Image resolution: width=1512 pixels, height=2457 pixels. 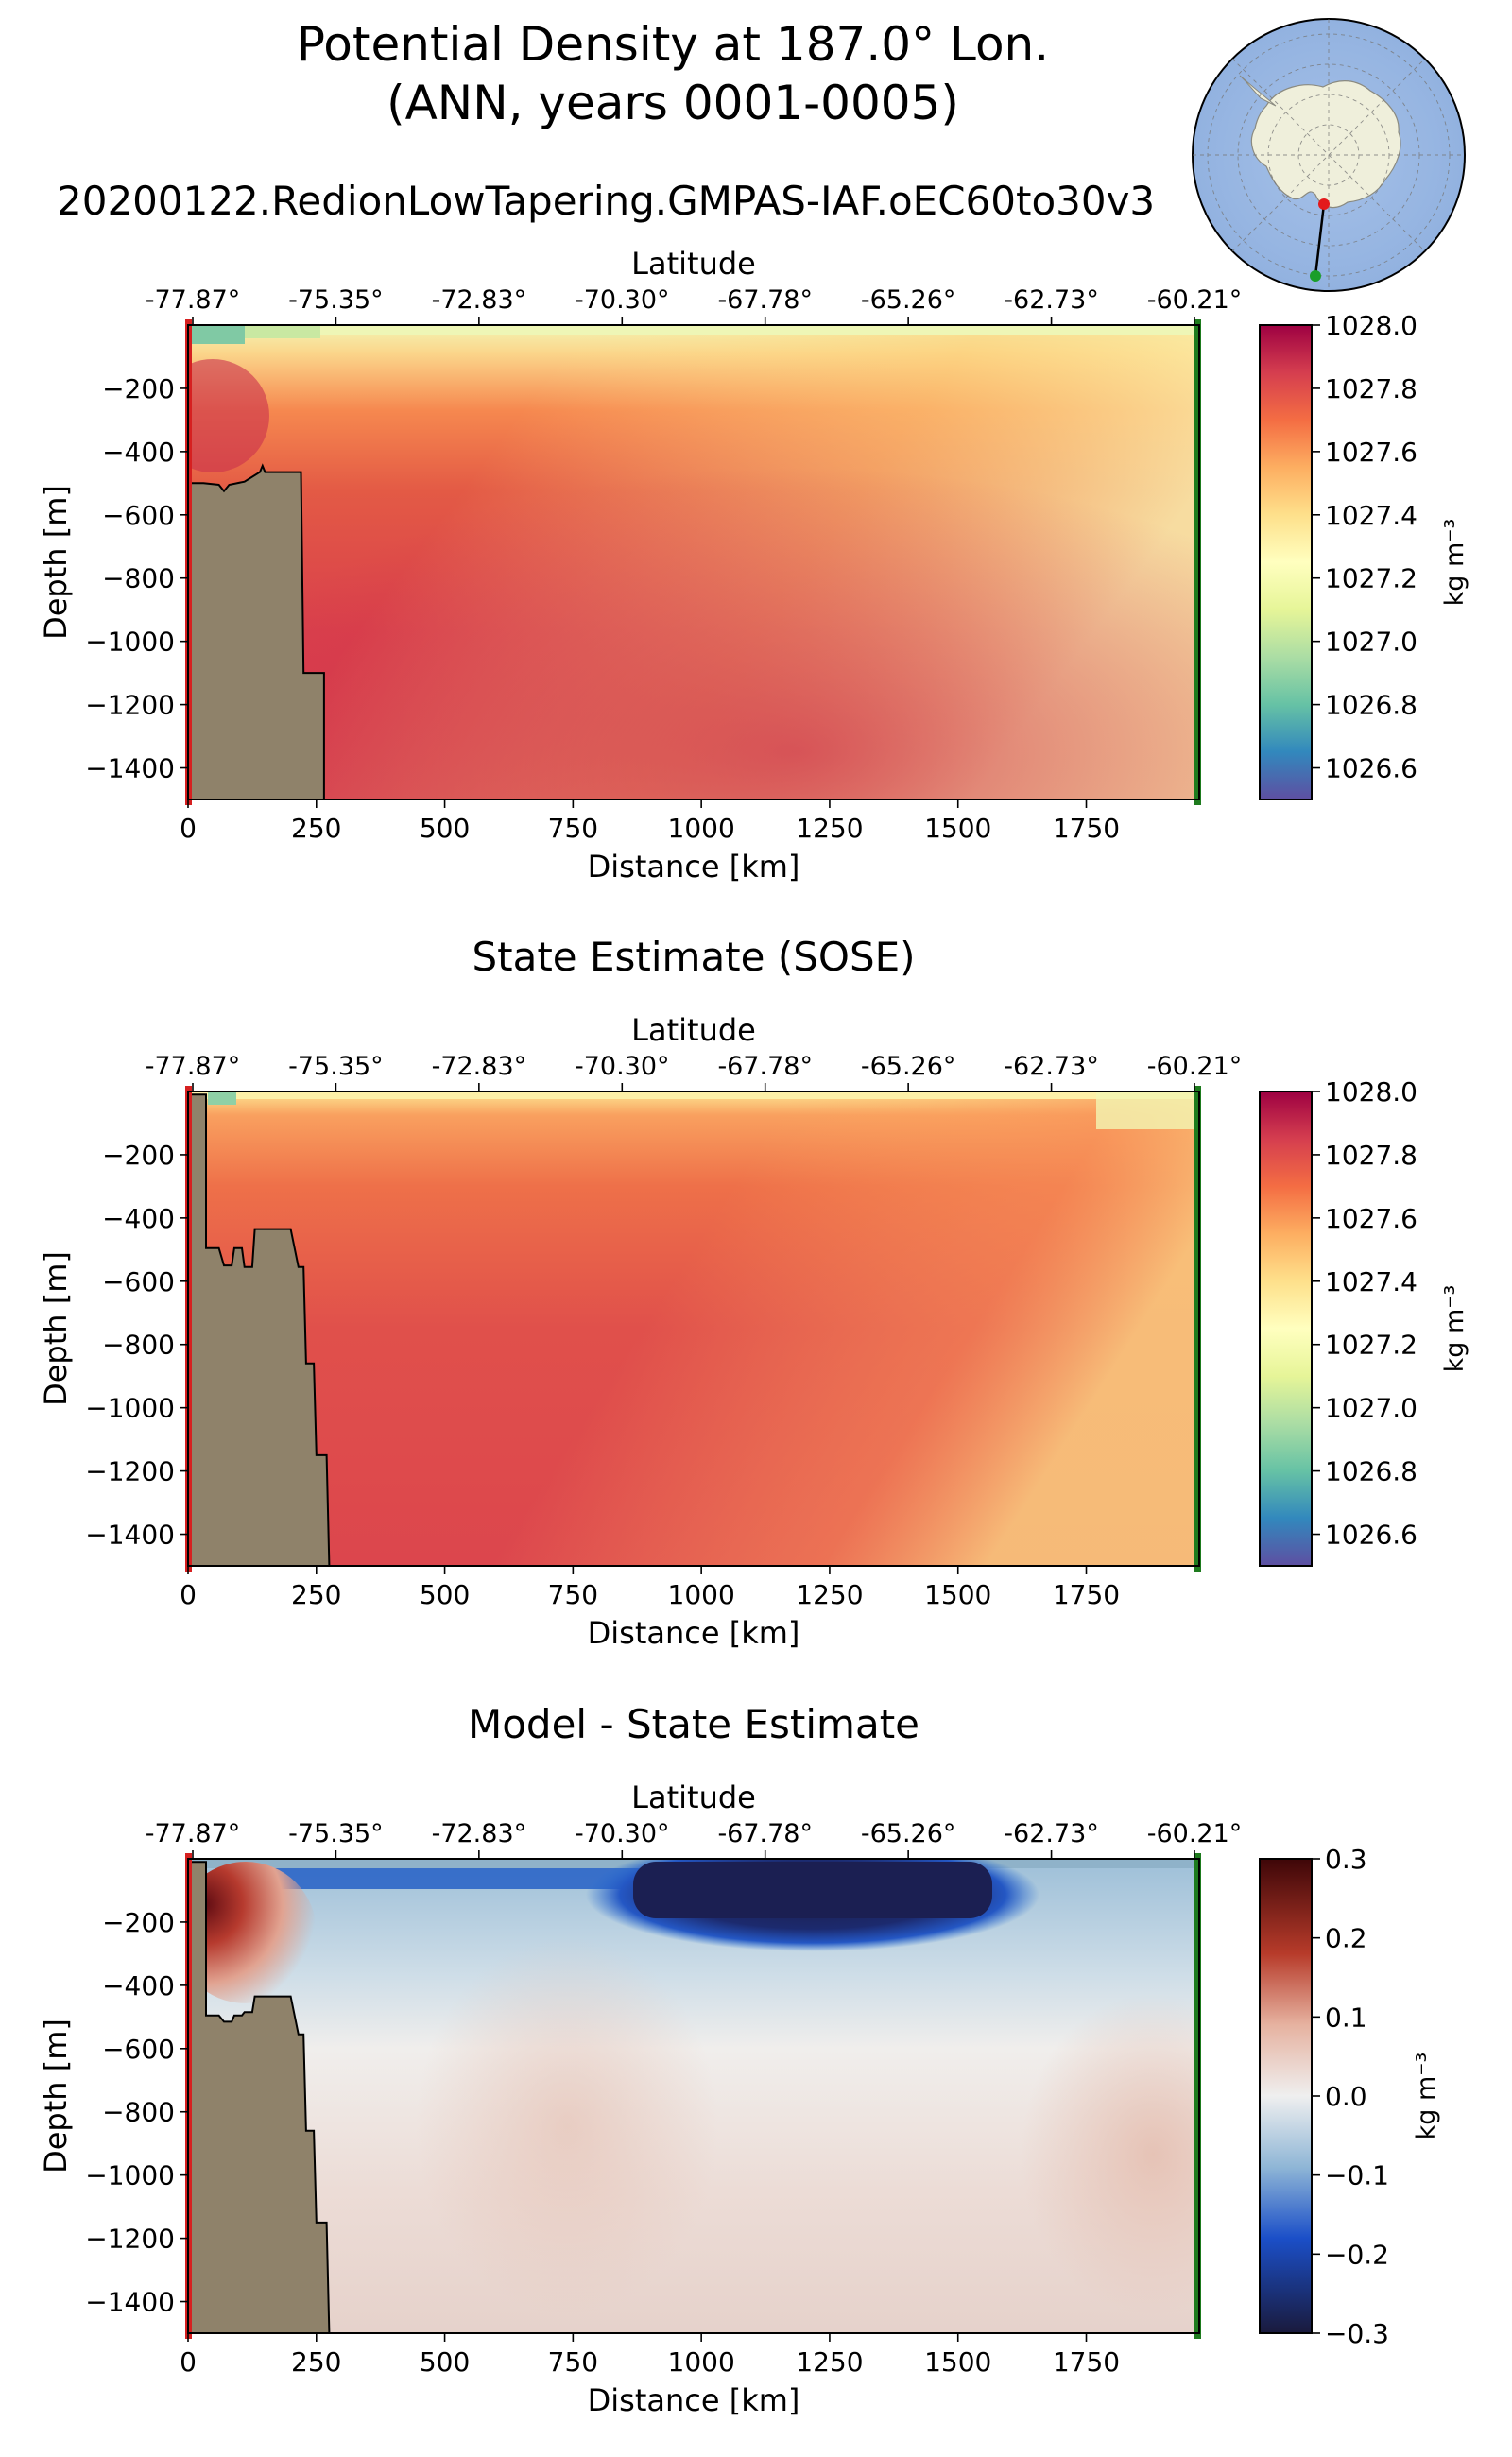 What do you see at coordinates (1197, 2096) in the screenshot?
I see `end-marker-line` at bounding box center [1197, 2096].